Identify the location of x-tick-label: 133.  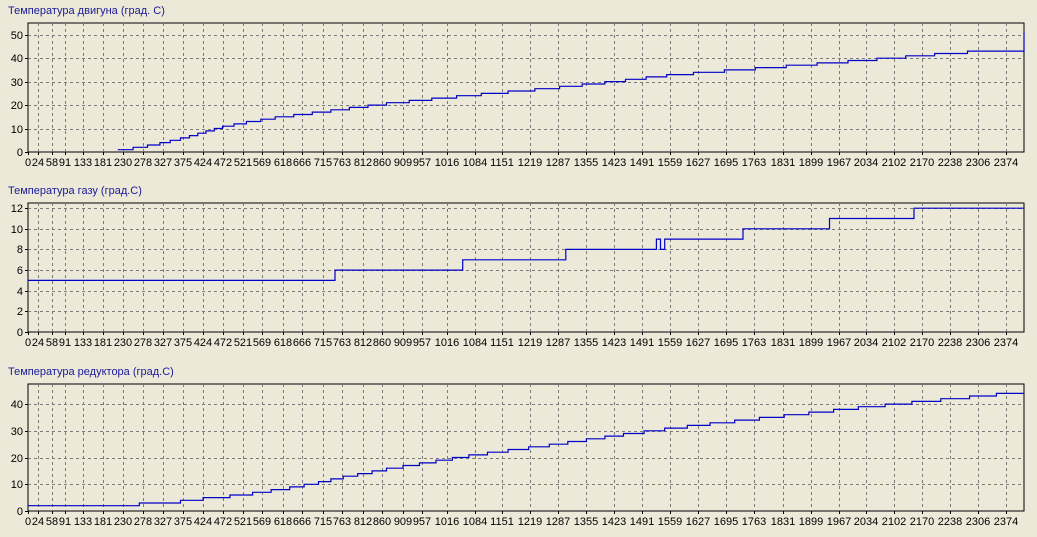
(83, 163).